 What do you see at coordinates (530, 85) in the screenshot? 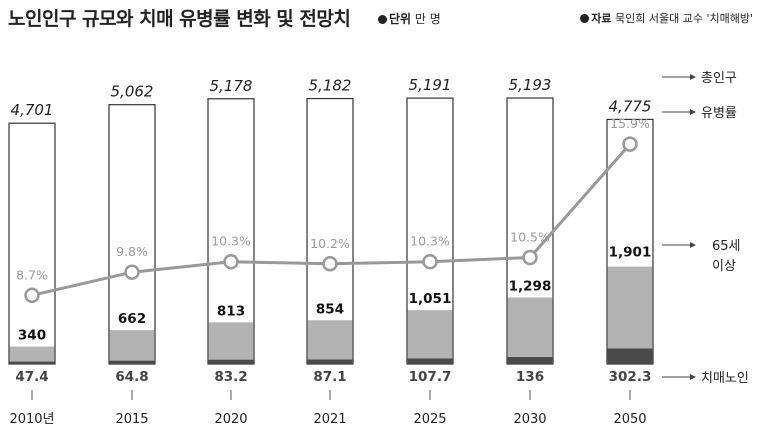
I see `total-population-label: 5,193` at bounding box center [530, 85].